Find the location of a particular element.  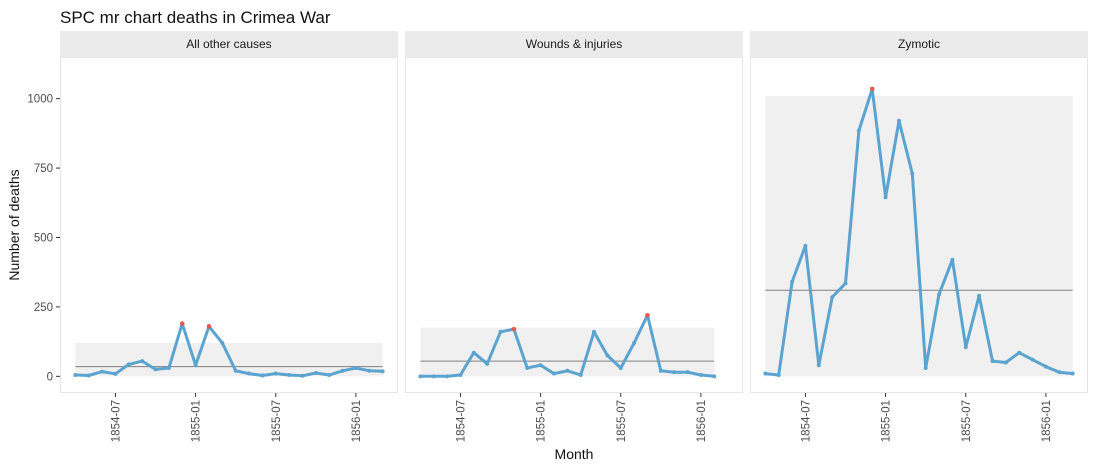

facet-strip-label: Wounds & injuries is located at coordinates (574, 44).